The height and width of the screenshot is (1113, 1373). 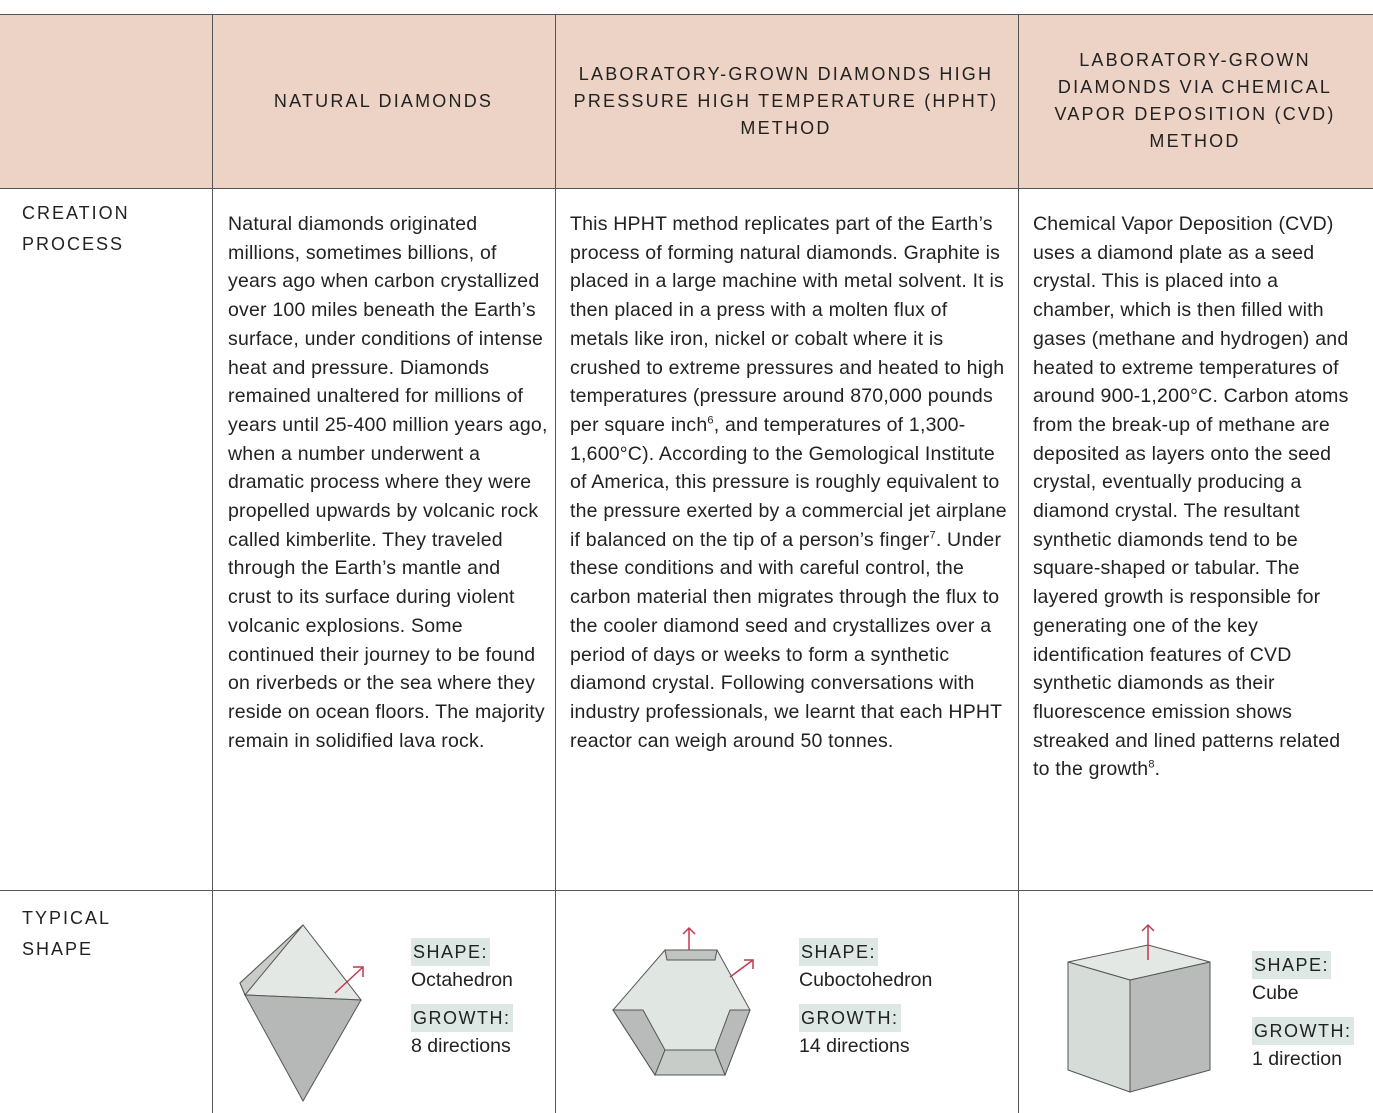 What do you see at coordinates (1275, 993) in the screenshot?
I see `shape-value: Cube` at bounding box center [1275, 993].